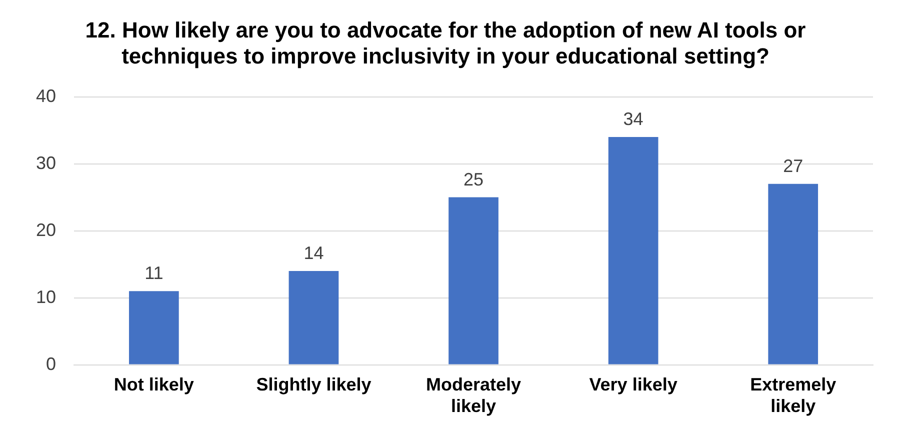  What do you see at coordinates (445, 43) in the screenshot?
I see `chart-title: 12. How likely are you to advocate for the adoption of new AI tools or techniques to improve inclusivity in your educational setting?` at bounding box center [445, 43].